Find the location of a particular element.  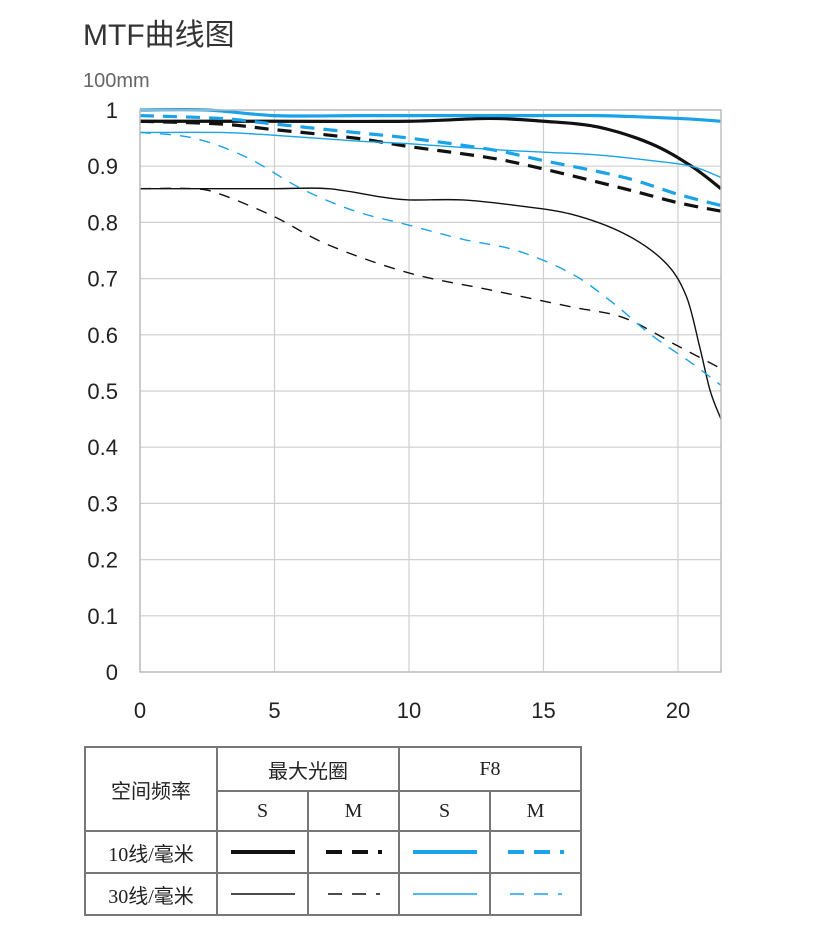

y-tick-label: 0.4 is located at coordinates (102, 447).